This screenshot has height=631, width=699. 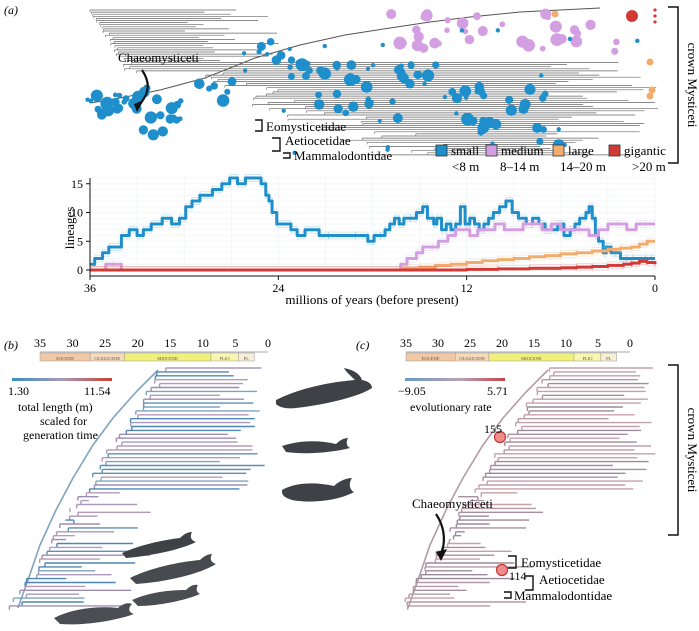 I want to click on mammalodontidae-bracket, so click(x=287, y=155).